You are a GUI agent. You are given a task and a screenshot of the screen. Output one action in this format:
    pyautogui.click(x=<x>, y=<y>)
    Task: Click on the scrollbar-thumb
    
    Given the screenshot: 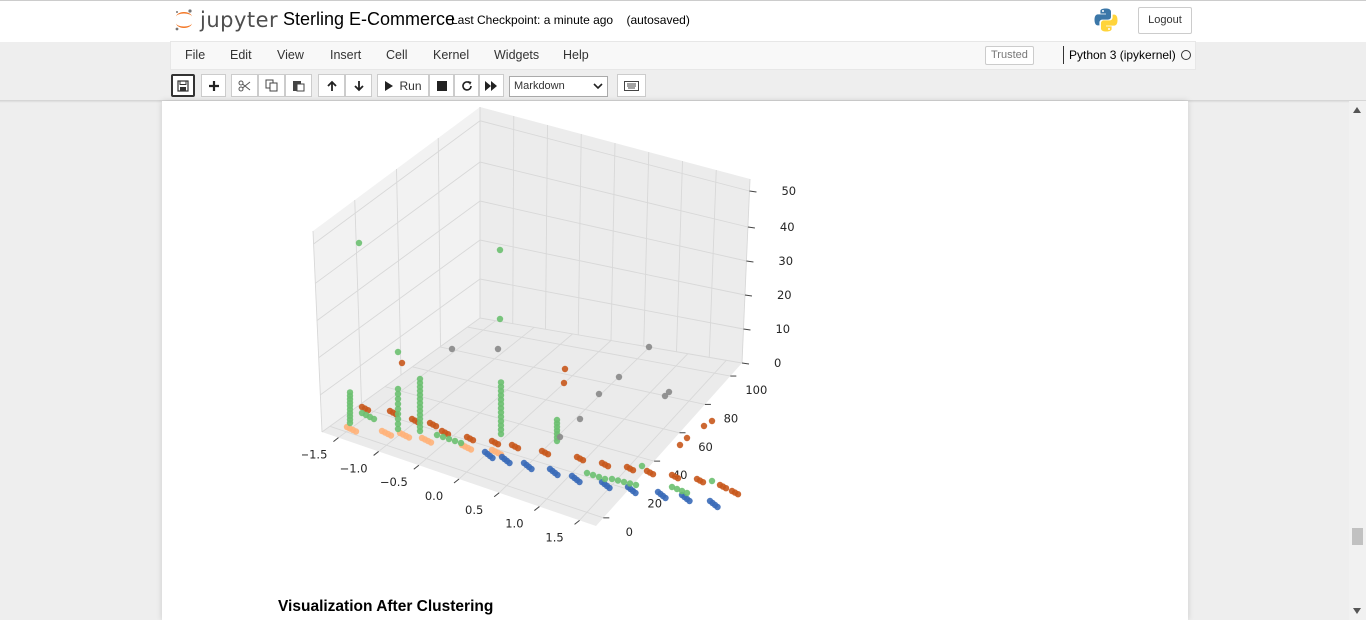 What is the action you would take?
    pyautogui.click(x=1357, y=536)
    